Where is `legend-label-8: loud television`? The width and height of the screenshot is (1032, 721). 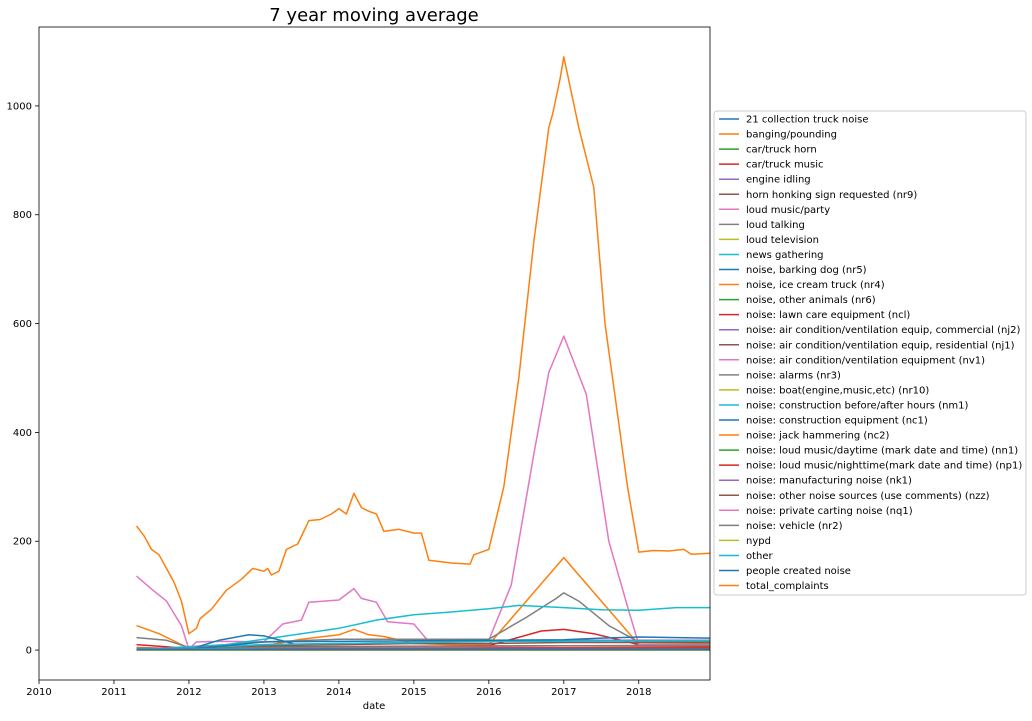
legend-label-8: loud television is located at coordinates (782, 240).